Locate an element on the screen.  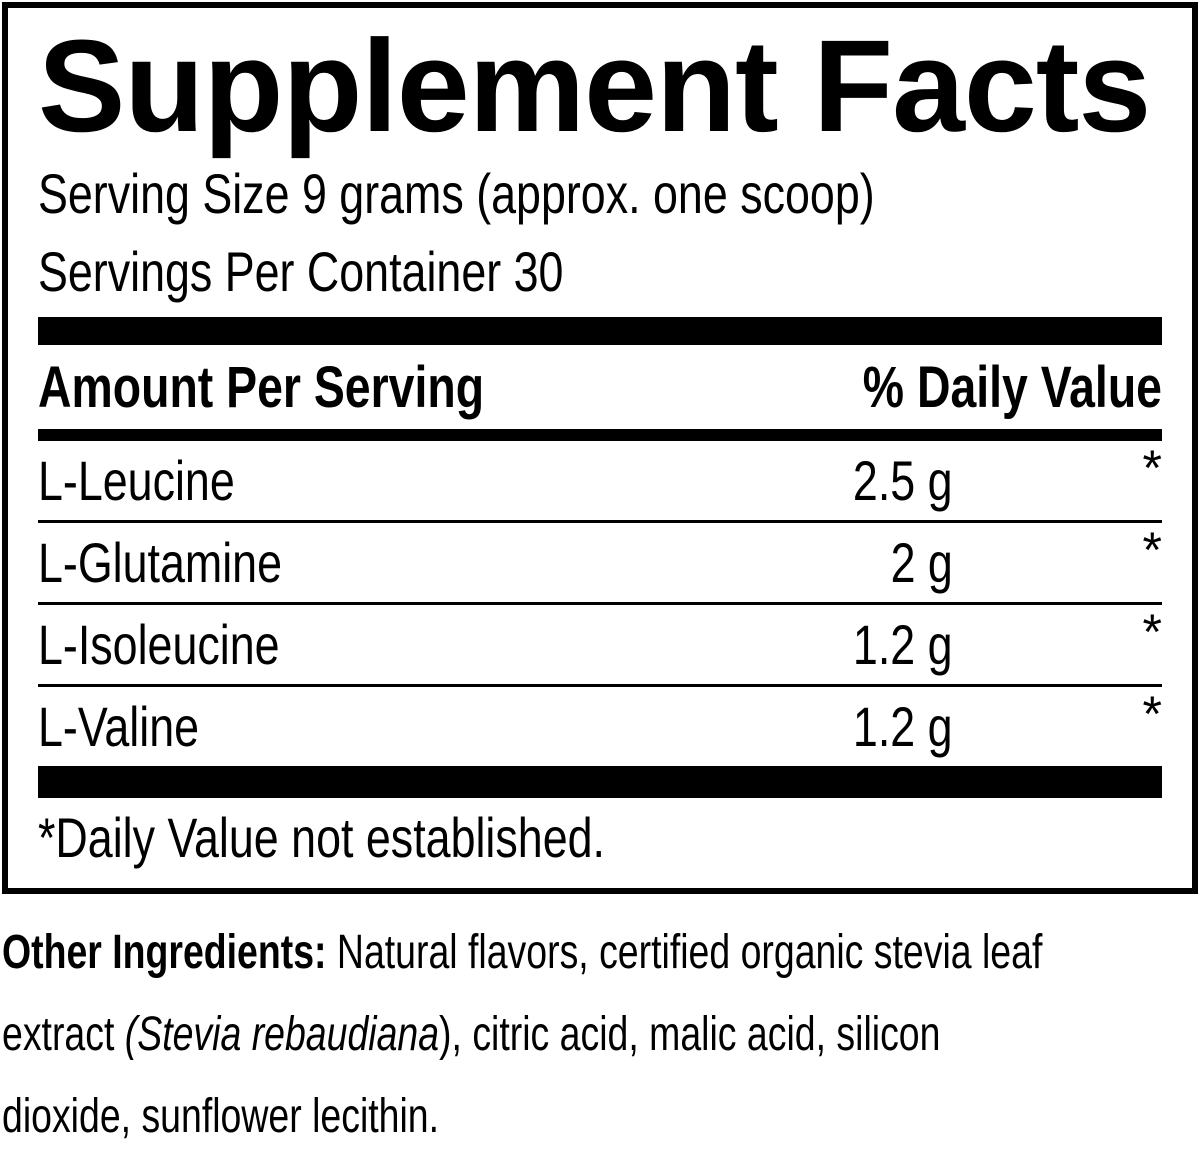
table-row-l-leucine: L-Leucine 2.5 g * is located at coordinates (600, 480).